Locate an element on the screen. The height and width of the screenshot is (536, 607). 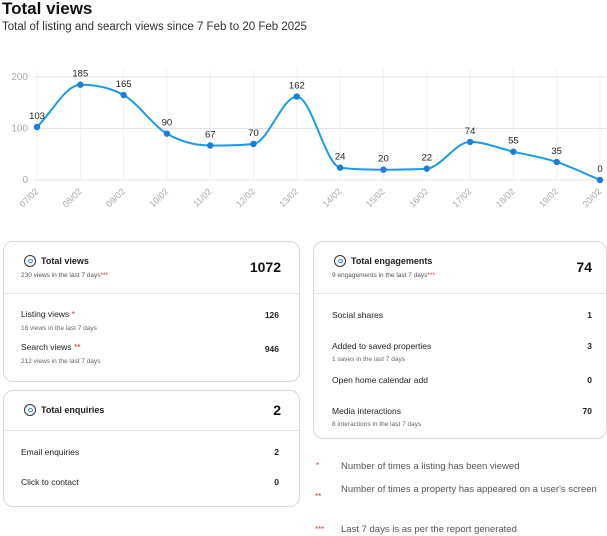
data-label: 70 is located at coordinates (253, 133).